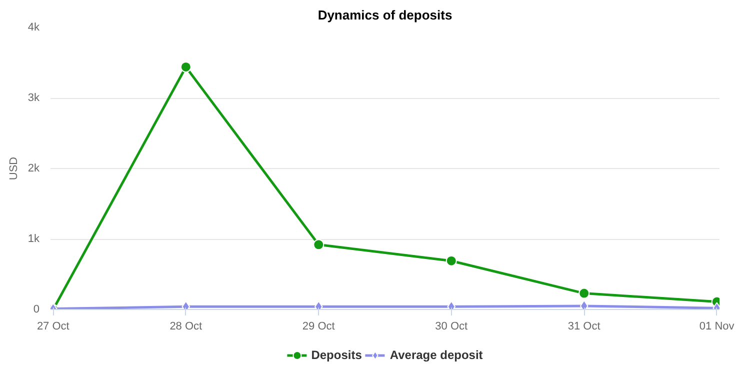 The height and width of the screenshot is (381, 754). What do you see at coordinates (36, 310) in the screenshot?
I see `y-tick-label: 0` at bounding box center [36, 310].